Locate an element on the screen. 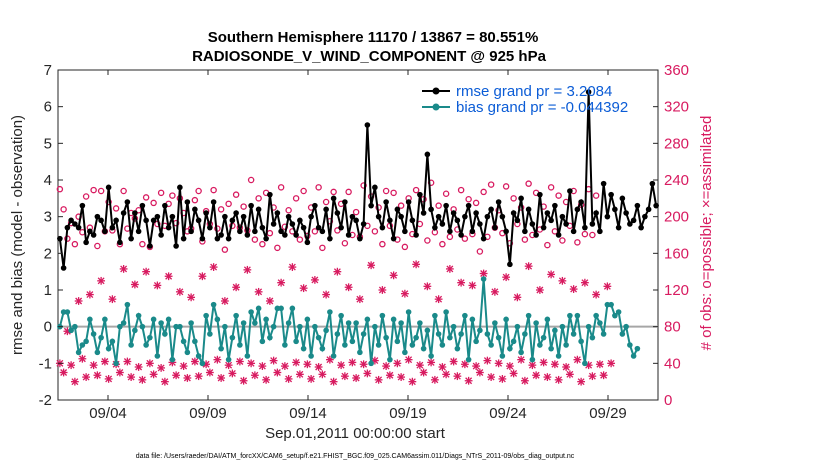 The image size is (830, 470). y-axis-right-ticks: 0 40 80 120 160 200 240 280 320 360 is located at coordinates (671, 235).